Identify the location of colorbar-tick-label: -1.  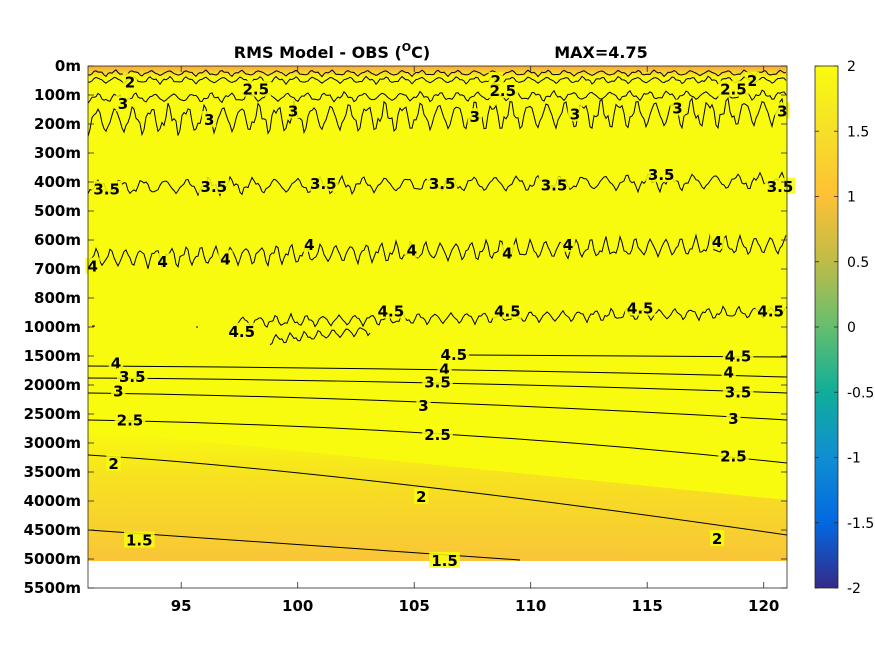
(854, 459).